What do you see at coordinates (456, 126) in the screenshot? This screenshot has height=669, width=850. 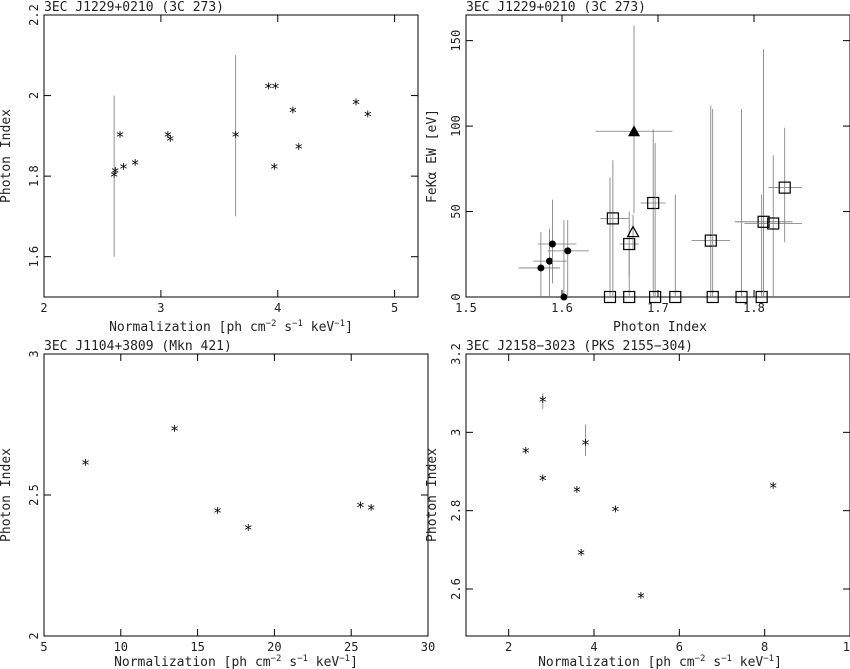 I see `y-tick-label: 100` at bounding box center [456, 126].